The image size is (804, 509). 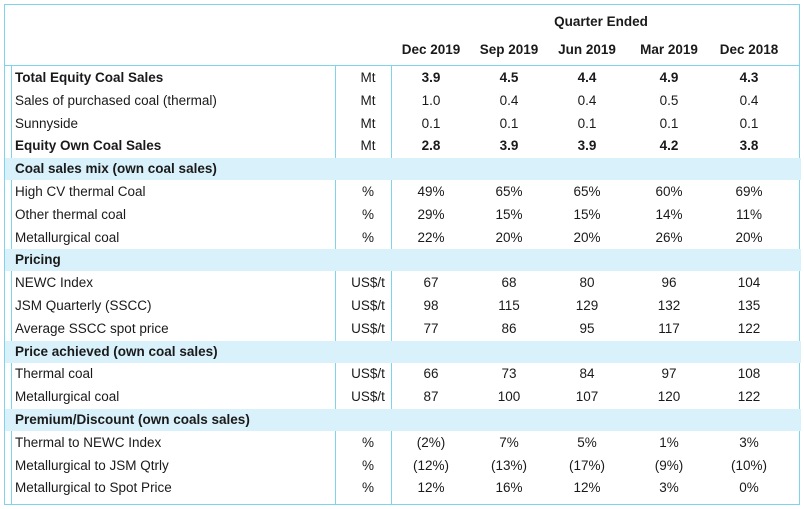 What do you see at coordinates (67, 237) in the screenshot?
I see `row-label: Metallurgical coal` at bounding box center [67, 237].